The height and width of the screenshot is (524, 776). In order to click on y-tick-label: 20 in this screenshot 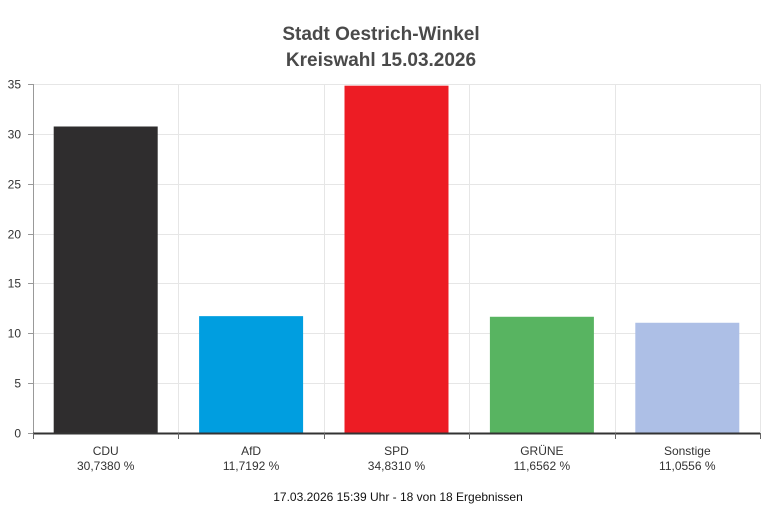, I will do `click(15, 235)`.